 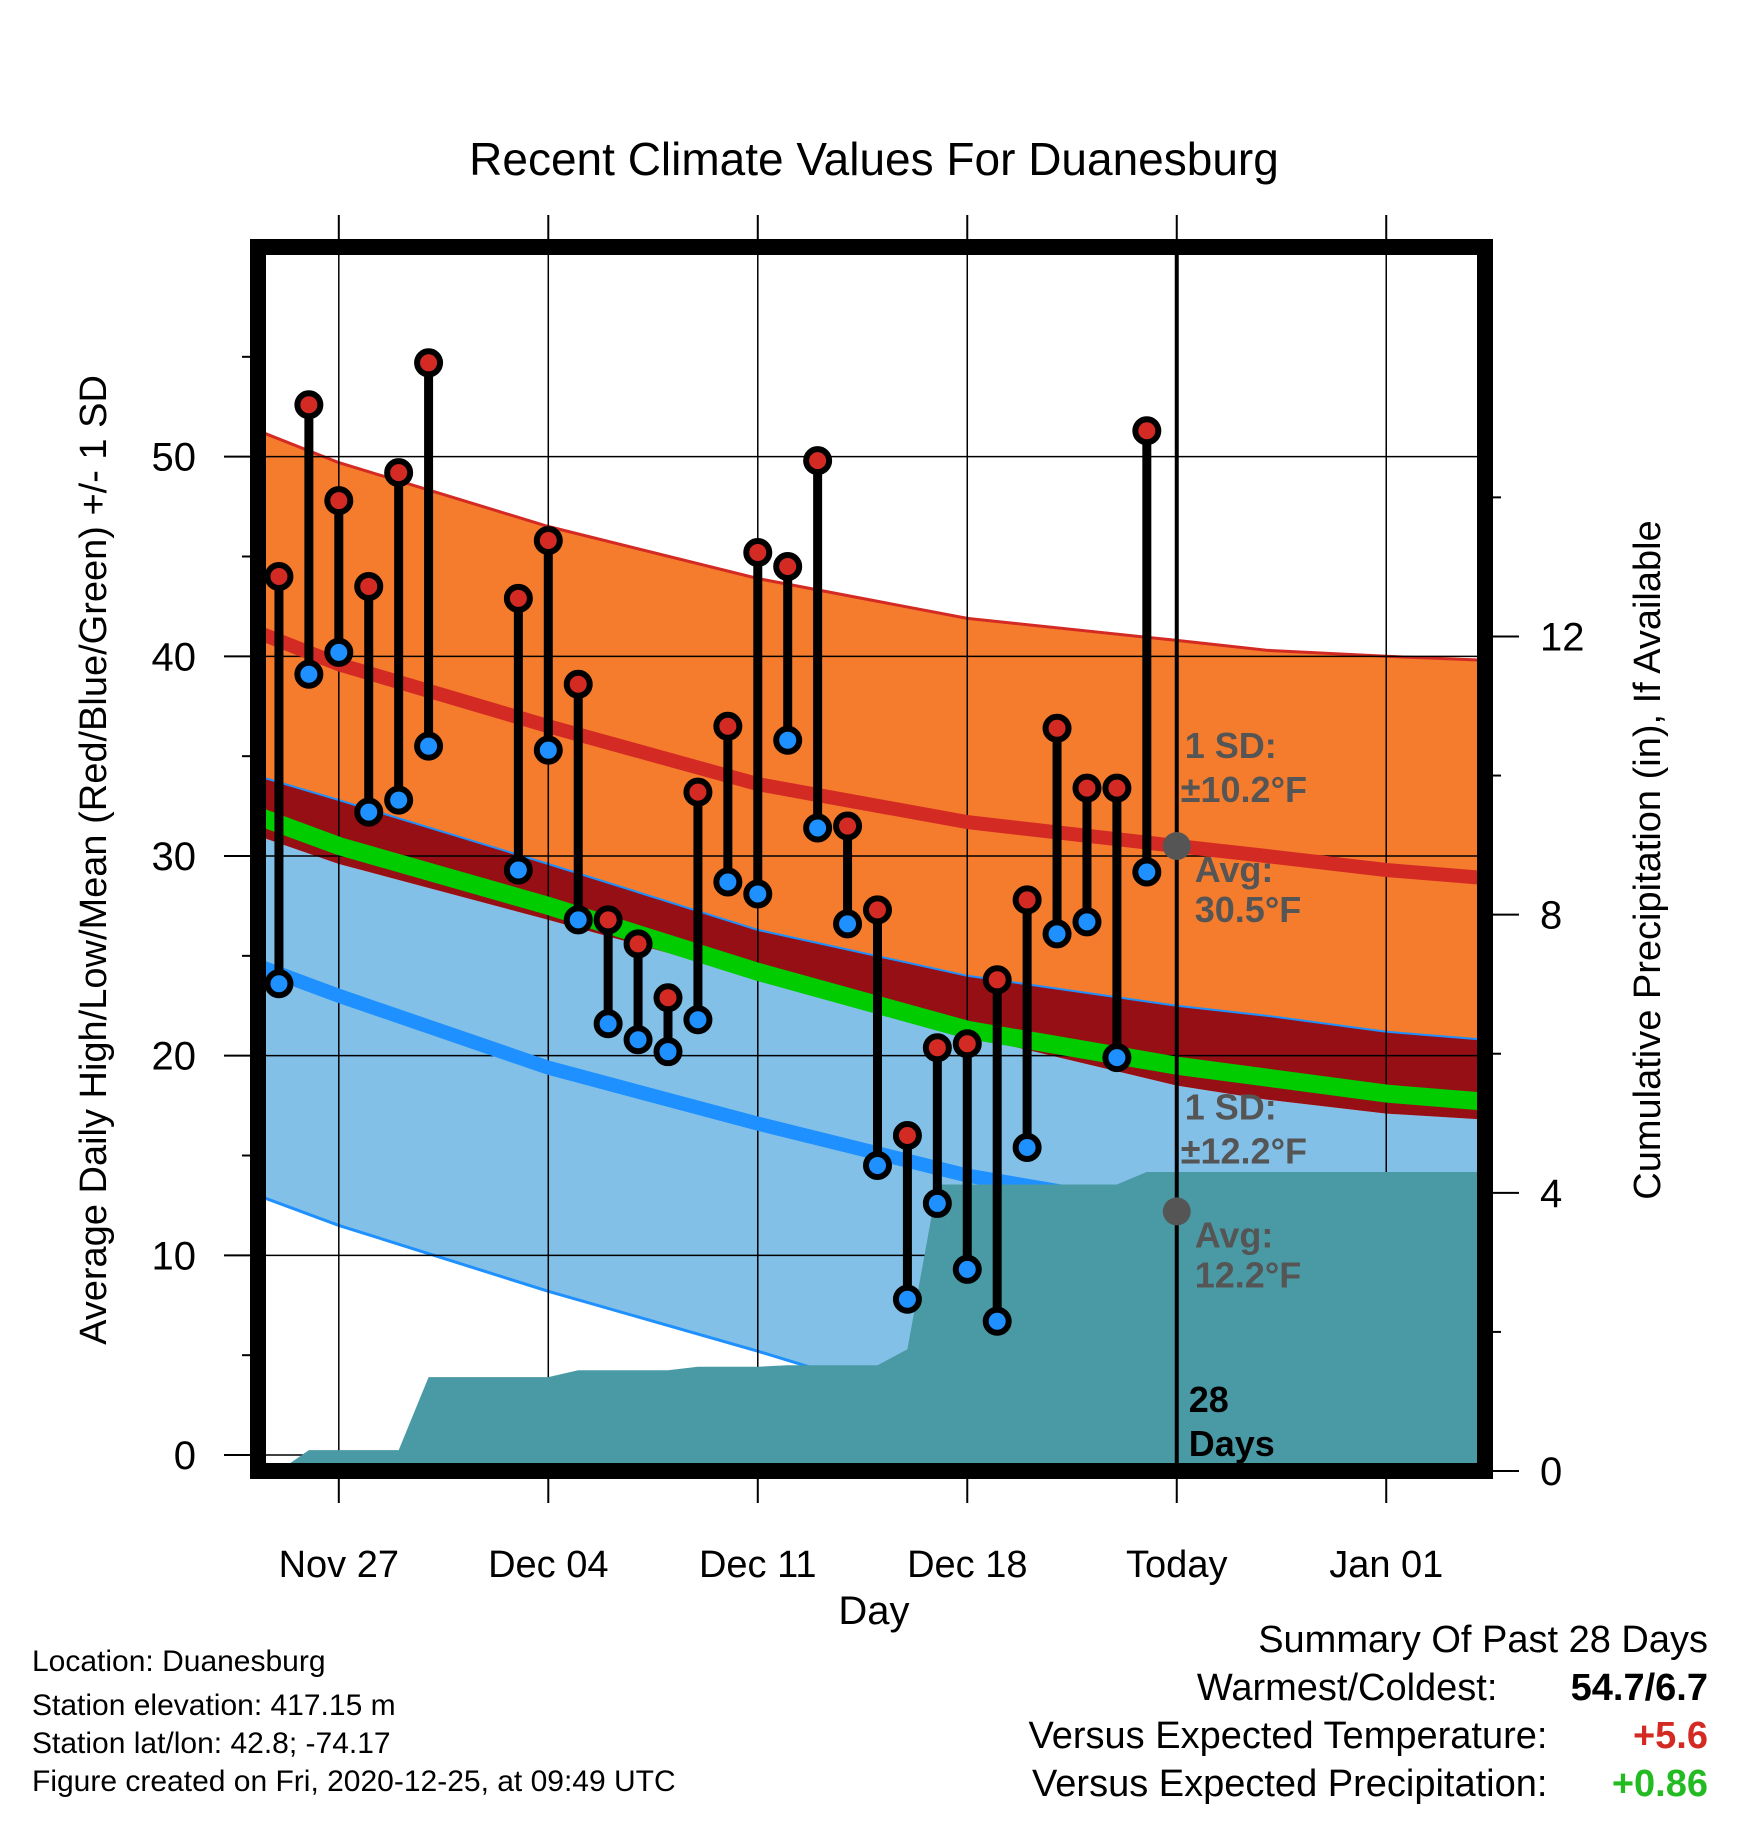 I want to click on summary-precip-label: Versus Expected Precipitation:, so click(x=1290, y=1784).